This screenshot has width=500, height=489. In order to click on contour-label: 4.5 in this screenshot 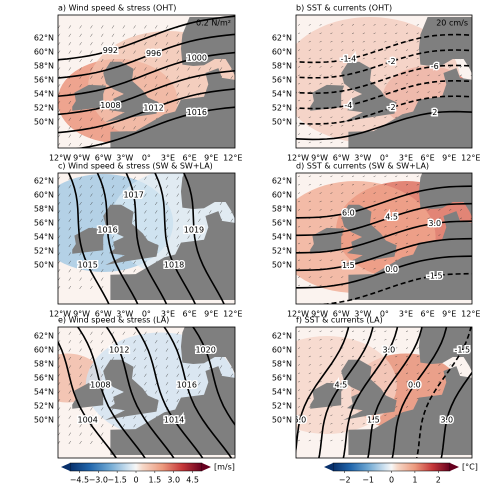, I will do `click(391, 217)`.